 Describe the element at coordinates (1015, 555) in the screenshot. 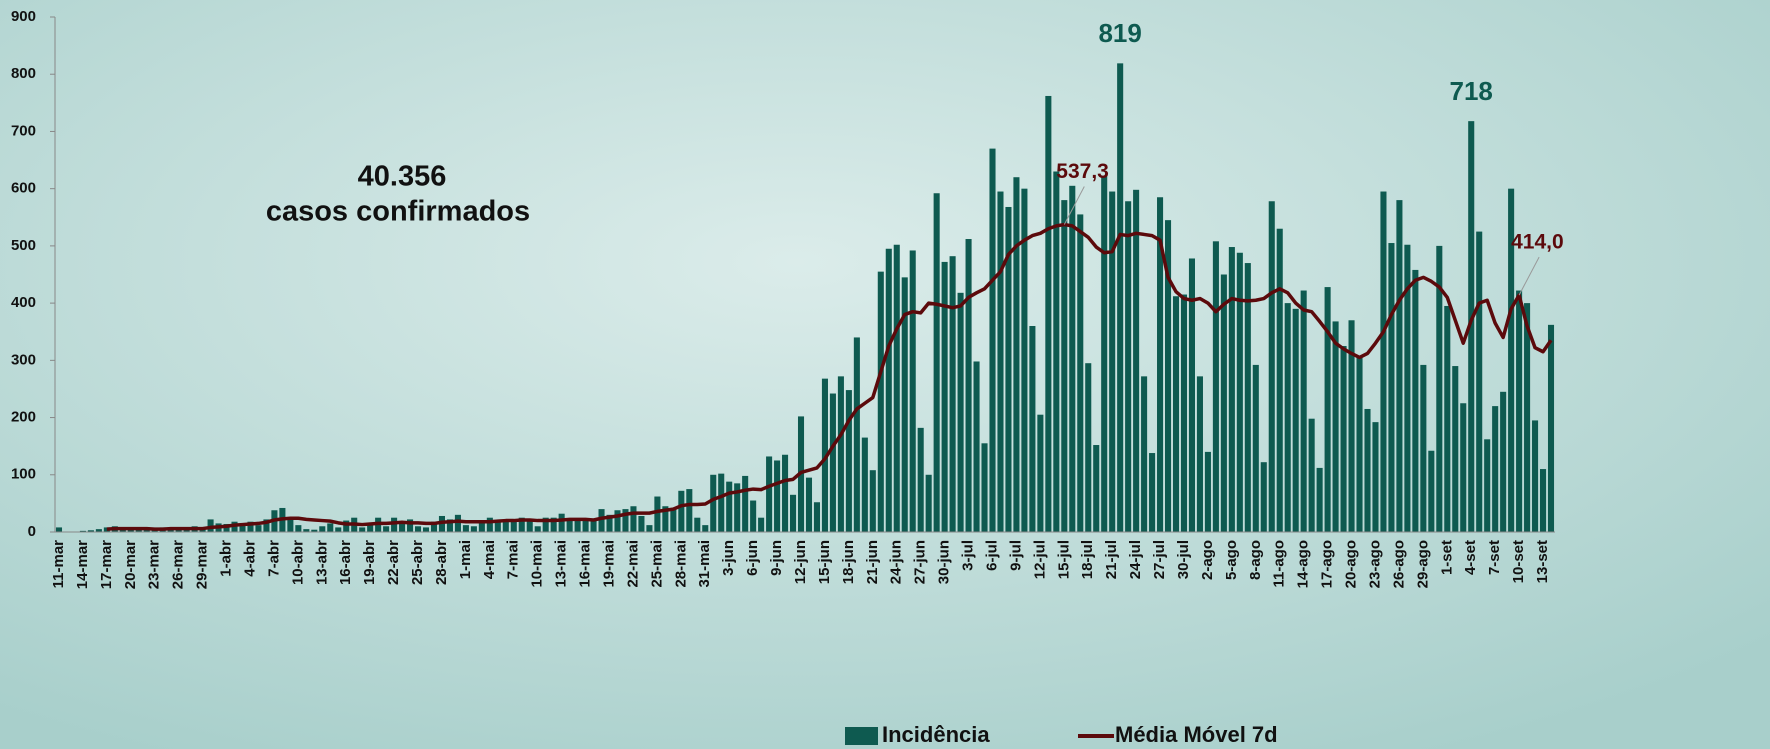

I see `x-tick-label: 9-jul` at that location.